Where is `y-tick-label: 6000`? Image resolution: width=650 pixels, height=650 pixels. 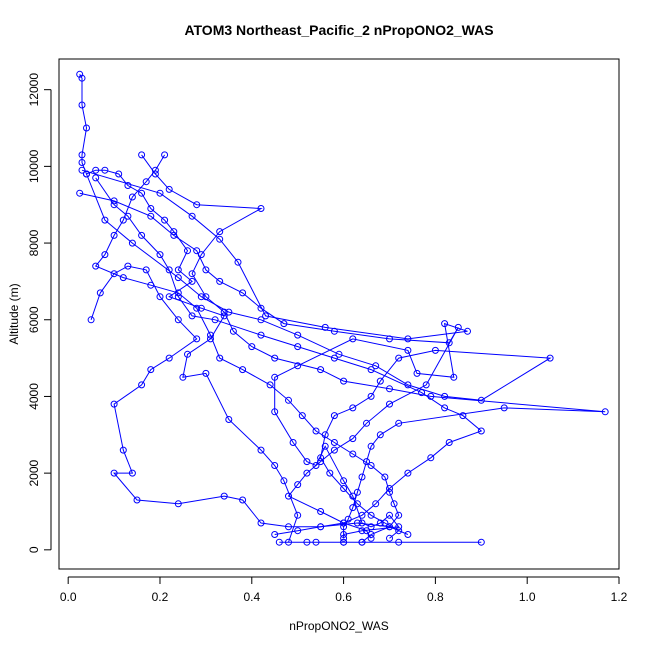 y-tick-label: 6000 is located at coordinates (34, 319).